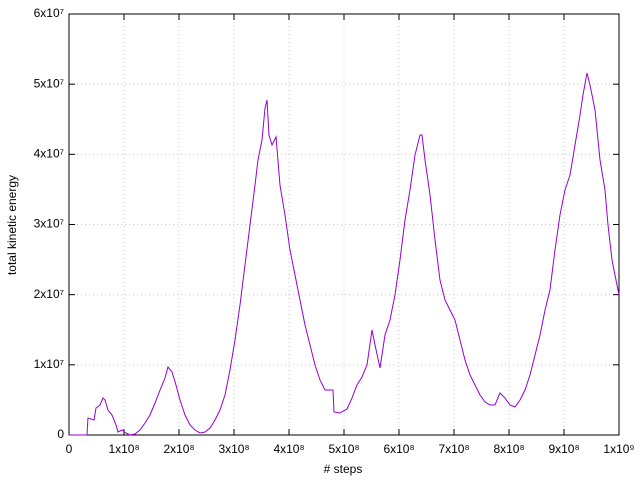  Describe the element at coordinates (343, 449) in the screenshot. I see `x-tick-label: 5x10⁸` at that location.